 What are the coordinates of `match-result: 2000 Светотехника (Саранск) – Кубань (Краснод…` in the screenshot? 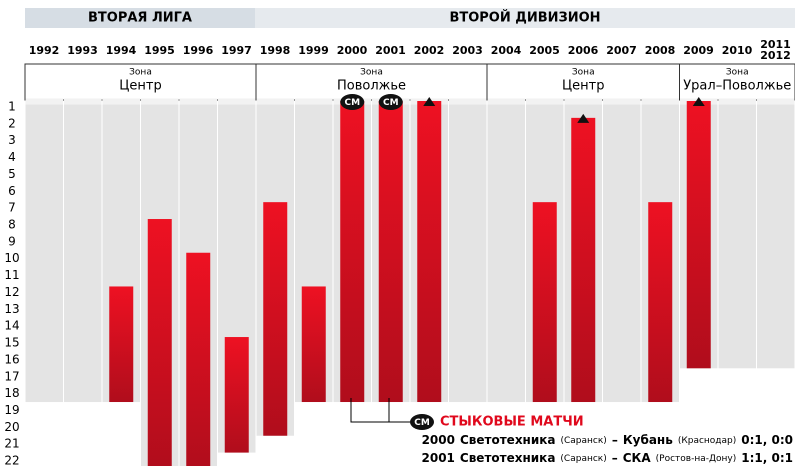 It's located at (607, 440).